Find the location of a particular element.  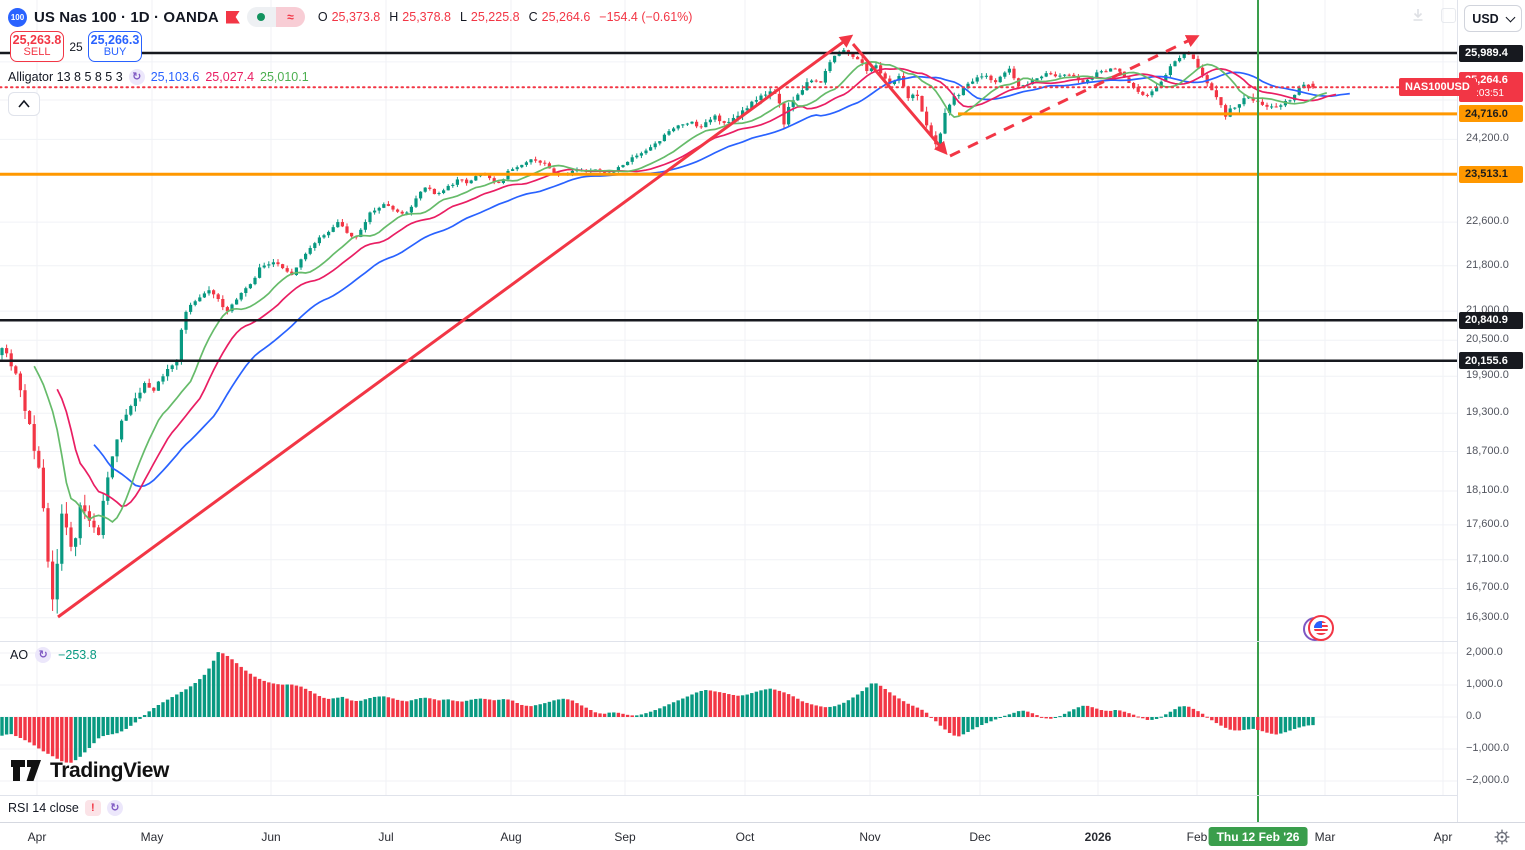

price-level-label: 20,840.9 is located at coordinates (1491, 320).